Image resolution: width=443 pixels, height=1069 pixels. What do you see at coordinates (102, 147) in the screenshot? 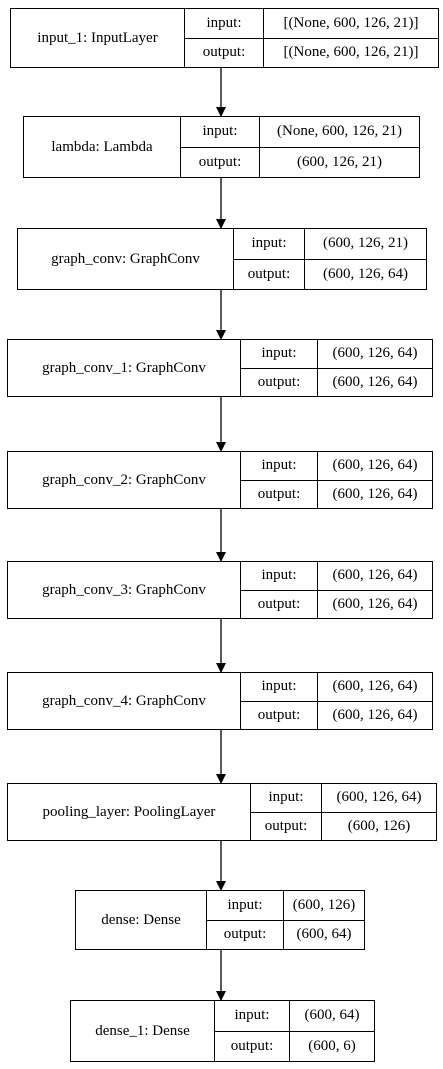
I see `layer-name: lambda: Lambda` at bounding box center [102, 147].